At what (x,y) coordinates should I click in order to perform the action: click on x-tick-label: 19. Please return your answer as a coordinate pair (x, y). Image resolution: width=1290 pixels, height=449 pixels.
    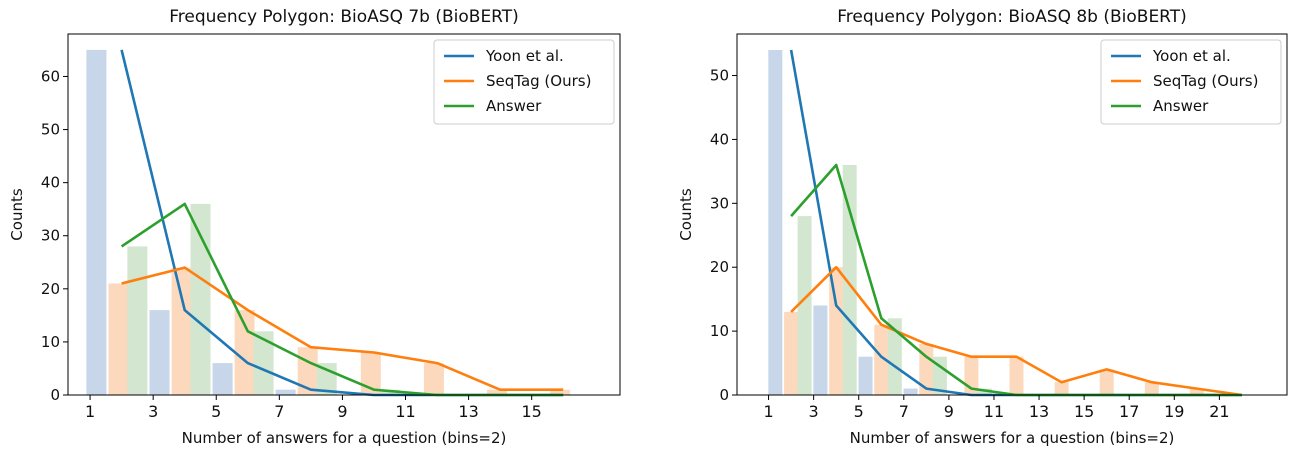
    Looking at the image, I should click on (1174, 411).